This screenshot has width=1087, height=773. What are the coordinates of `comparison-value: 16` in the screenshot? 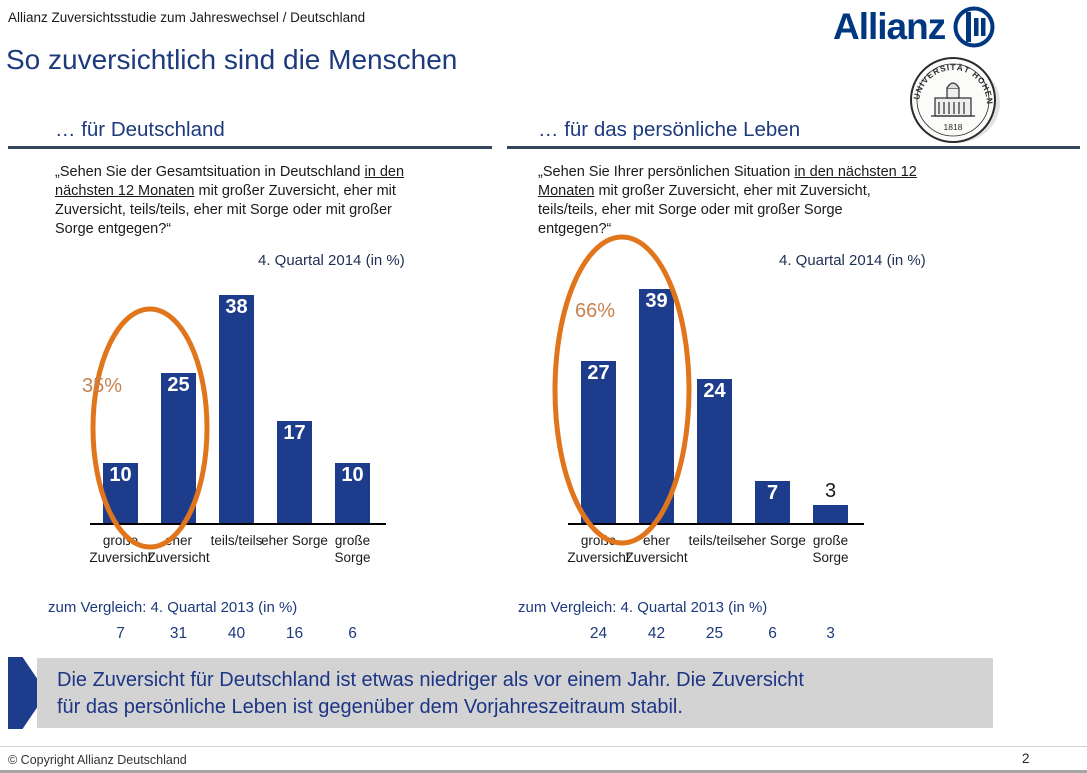 It's located at (294, 633).